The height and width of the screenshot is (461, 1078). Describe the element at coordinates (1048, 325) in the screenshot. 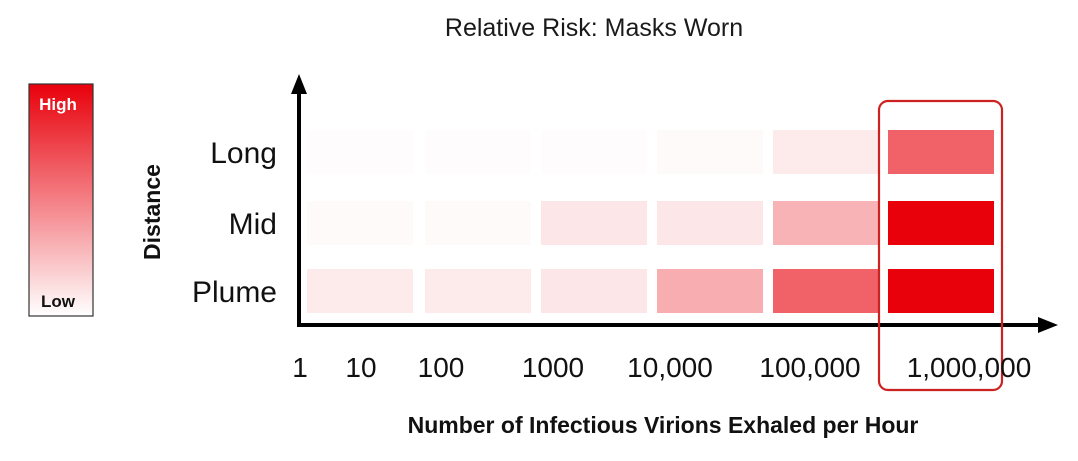

I see `x-axis-arrow` at that location.